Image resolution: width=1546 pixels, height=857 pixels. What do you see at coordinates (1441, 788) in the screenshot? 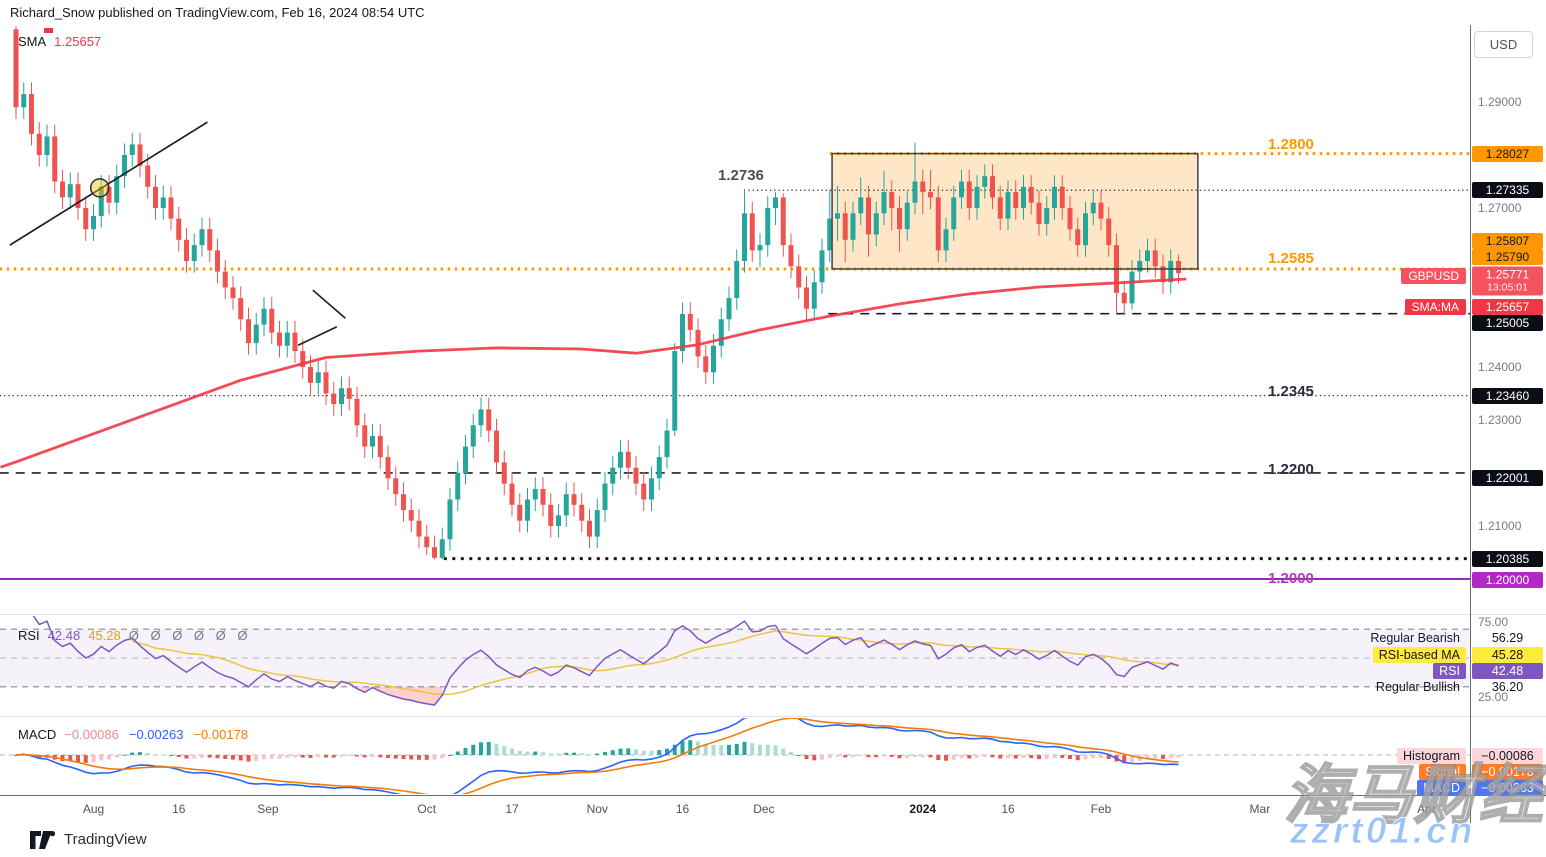
I see `macd-line-label: MACD` at bounding box center [1441, 788].